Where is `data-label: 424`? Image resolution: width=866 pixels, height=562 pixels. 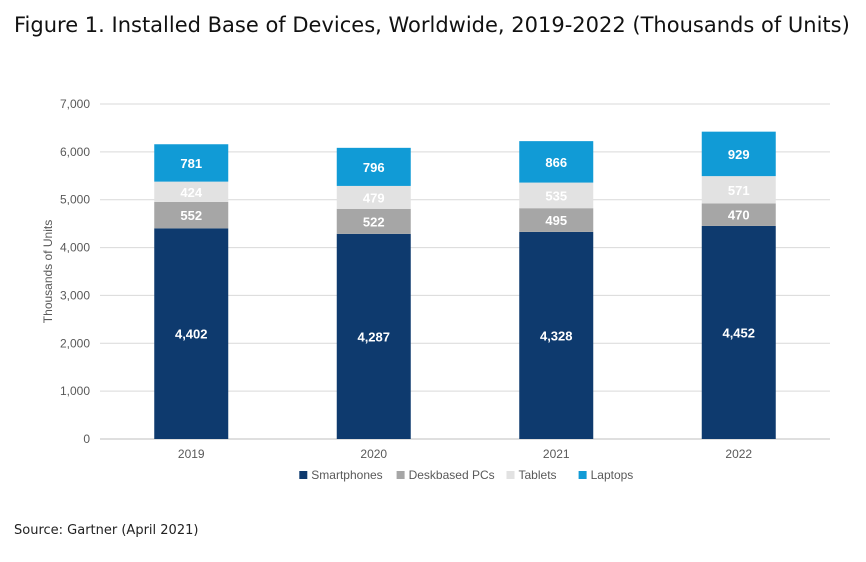
data-label: 424 is located at coordinates (191, 192).